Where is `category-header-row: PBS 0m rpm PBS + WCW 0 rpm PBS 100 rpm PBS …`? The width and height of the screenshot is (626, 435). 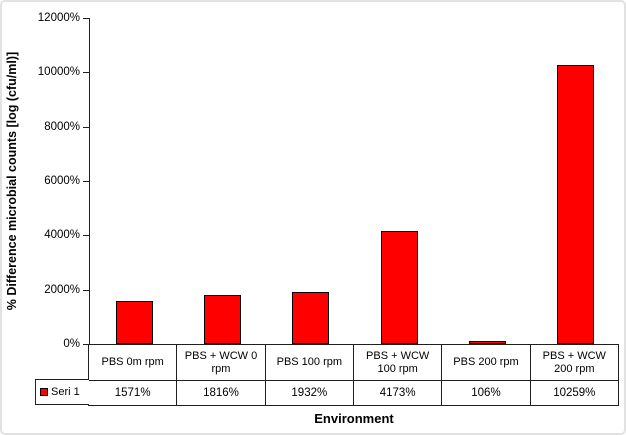 category-header-row: PBS 0m rpm PBS + WCW 0 rpm PBS 100 rpm PBS … is located at coordinates (353, 362).